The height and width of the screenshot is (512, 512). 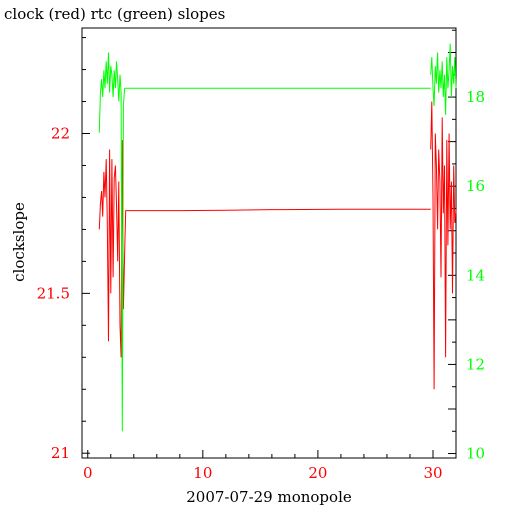 I want to click on right-tick-label: 18, so click(x=475, y=97).